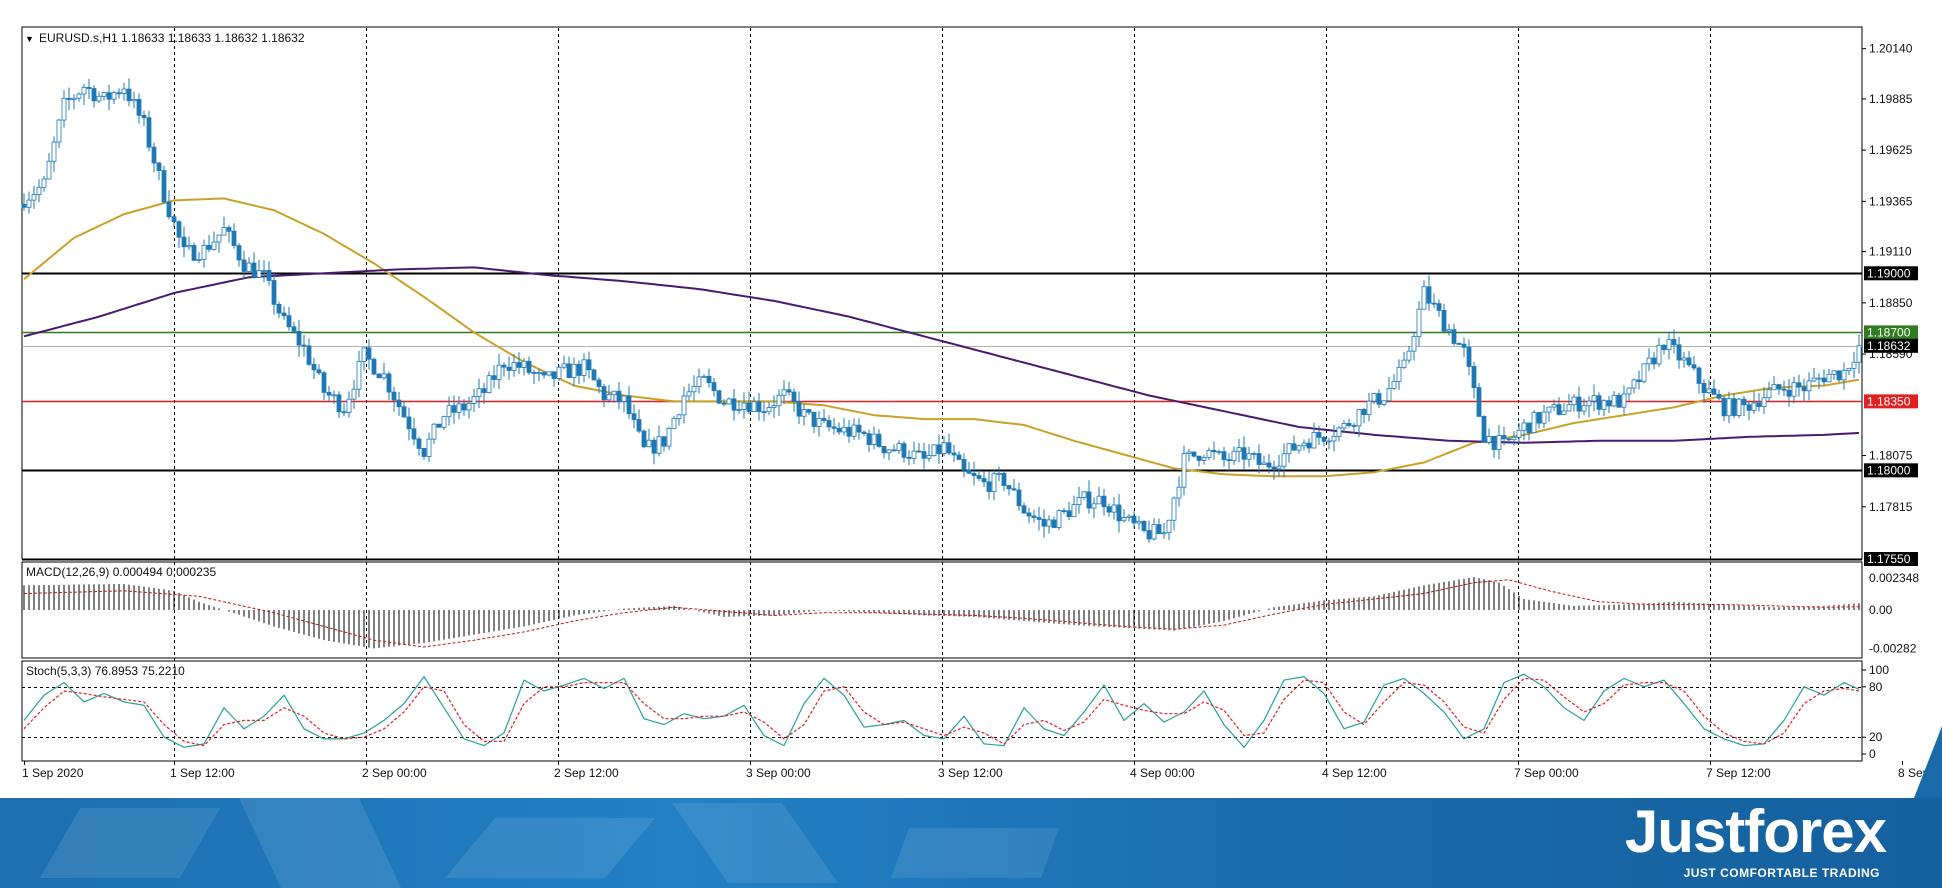  Describe the element at coordinates (1894, 578) in the screenshot. I see `macd-tick-label: 0.002348` at that location.